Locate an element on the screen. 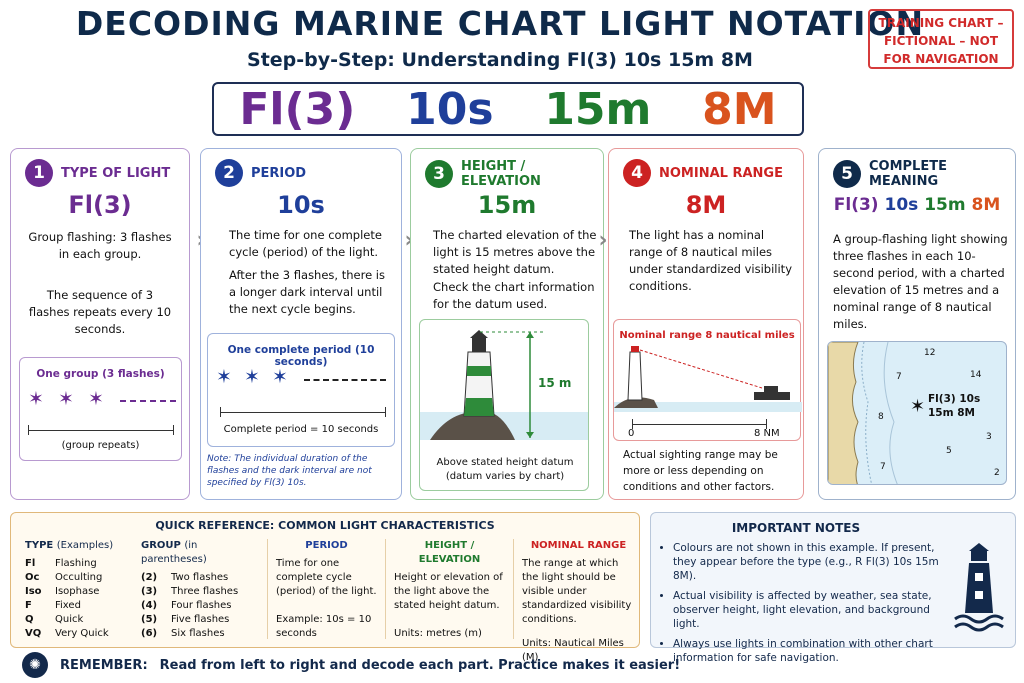 This screenshot has width=1024, height=683. step-text: Group flashing: 3 flashes in each group. is located at coordinates (100, 245).